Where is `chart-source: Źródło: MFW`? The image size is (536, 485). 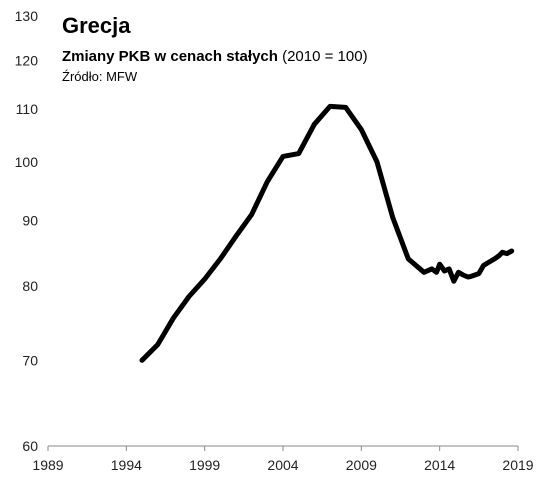 chart-source: Źródło: MFW is located at coordinates (100, 76).